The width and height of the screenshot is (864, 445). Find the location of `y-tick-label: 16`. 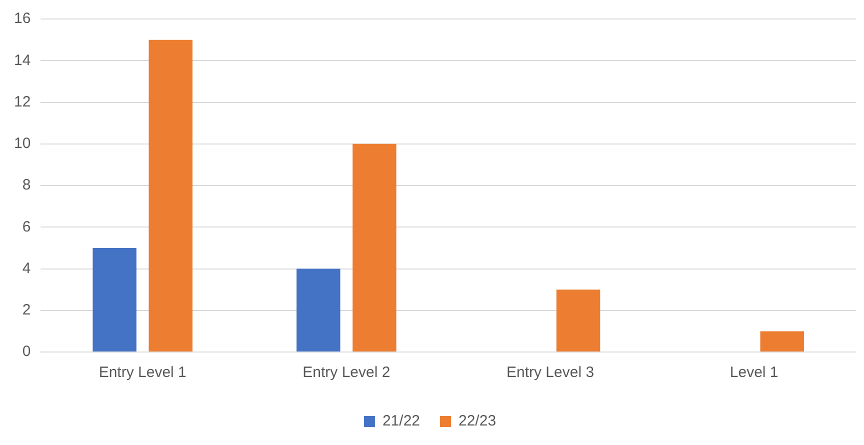

y-tick-label: 16 is located at coordinates (22, 19).